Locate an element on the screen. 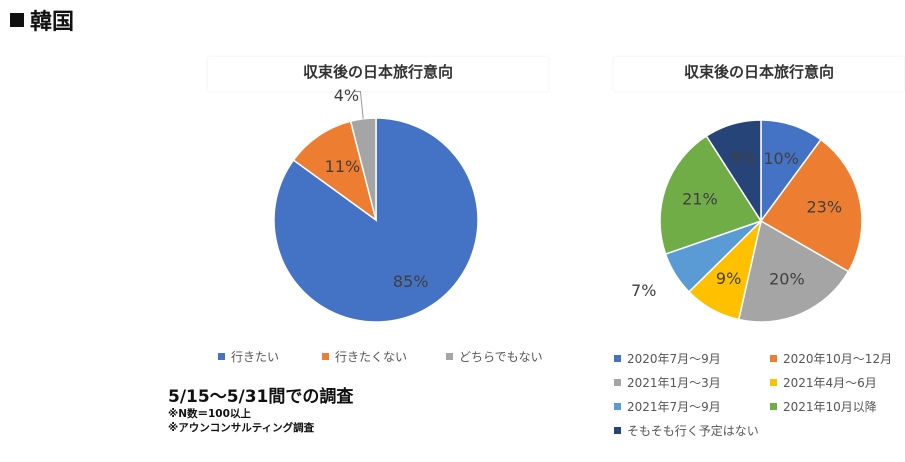 This screenshot has height=462, width=905. legend-label: 2021年4月〜6月 is located at coordinates (830, 383).